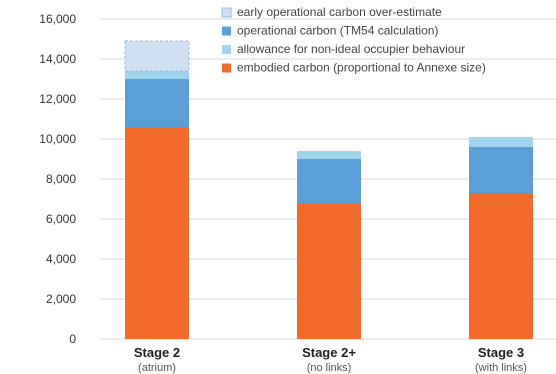 This screenshot has height=374, width=556. I want to click on legend-label: early operational carbon over-estimate, so click(339, 12).